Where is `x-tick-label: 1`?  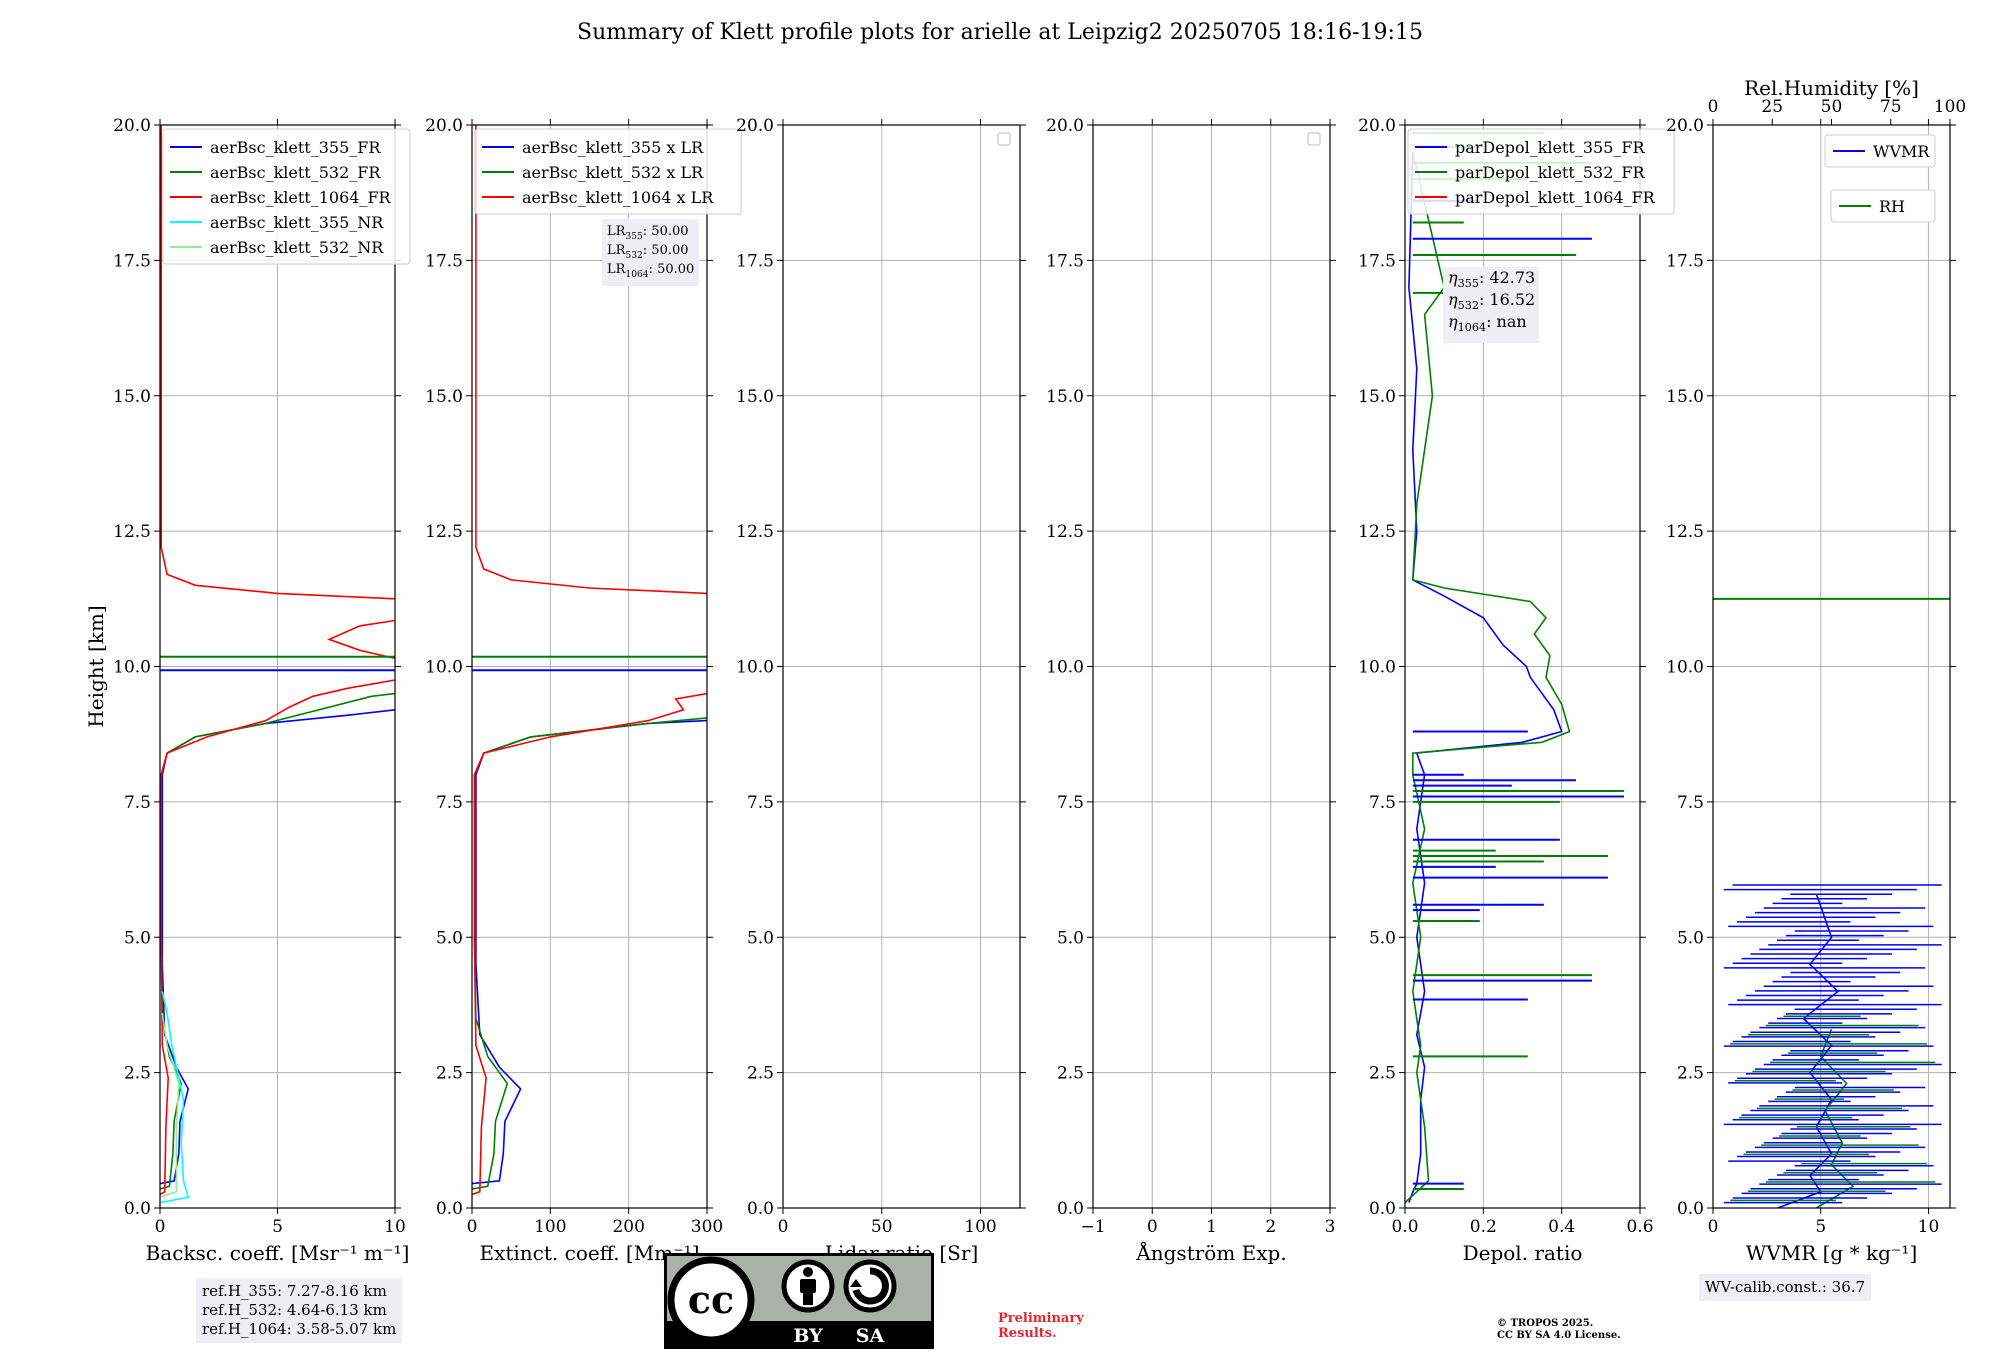 x-tick-label: 1 is located at coordinates (1211, 1227).